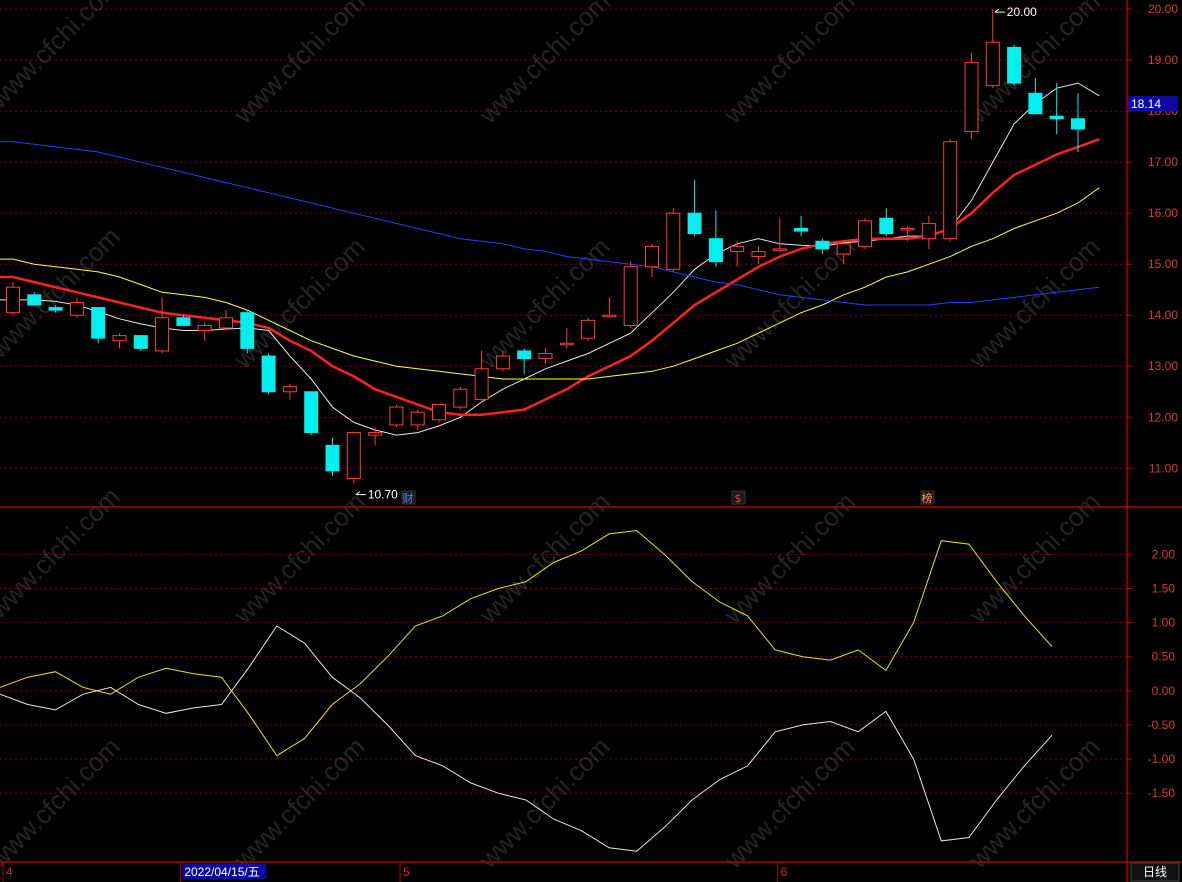  I want to click on date-label: 2022/04/15/五, so click(221, 872).